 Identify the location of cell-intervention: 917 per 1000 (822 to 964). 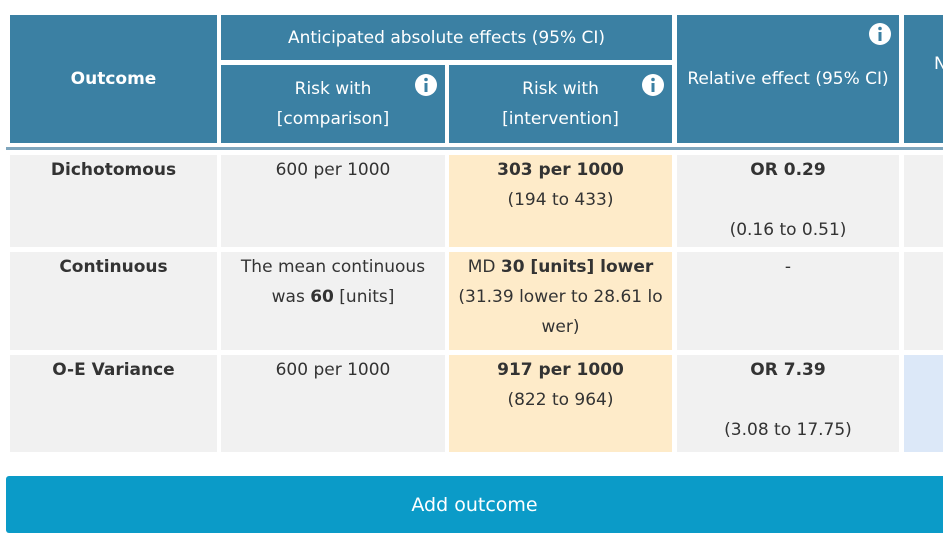
(560, 403).